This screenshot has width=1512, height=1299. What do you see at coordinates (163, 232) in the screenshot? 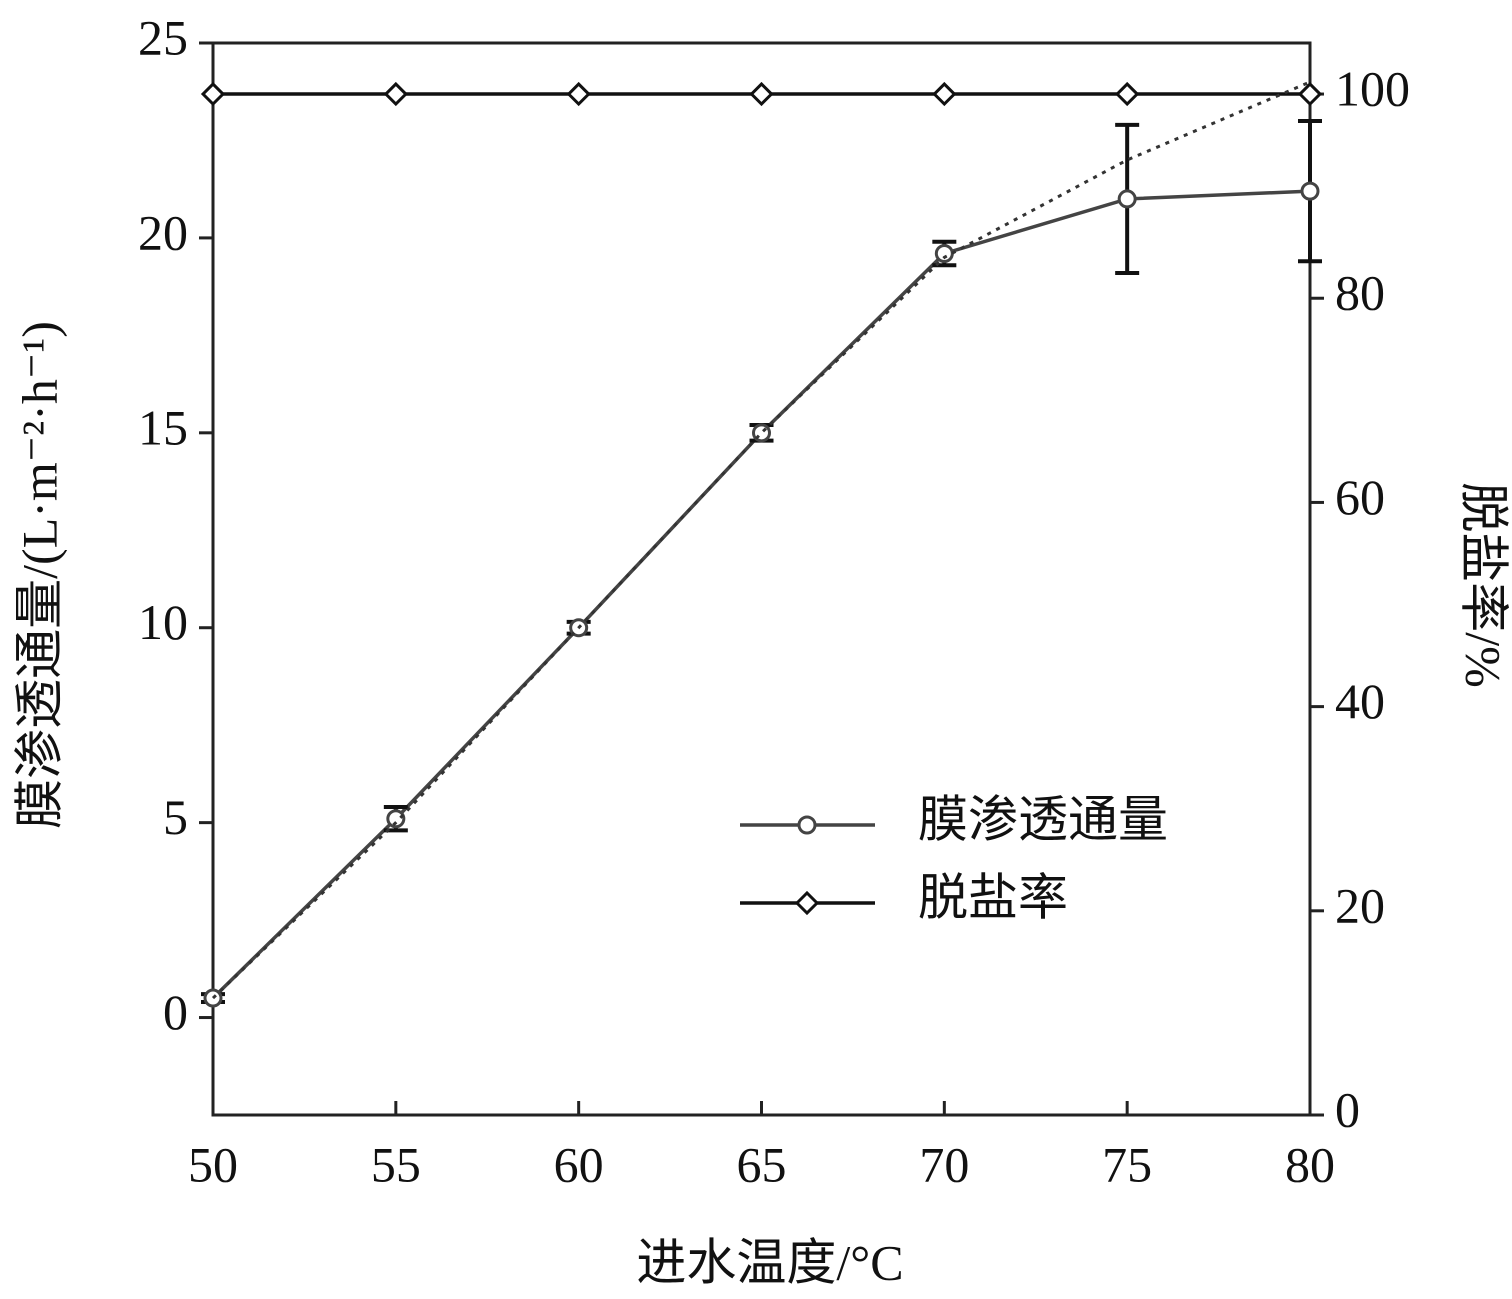
I see `y-tick-label: 20` at bounding box center [163, 232].